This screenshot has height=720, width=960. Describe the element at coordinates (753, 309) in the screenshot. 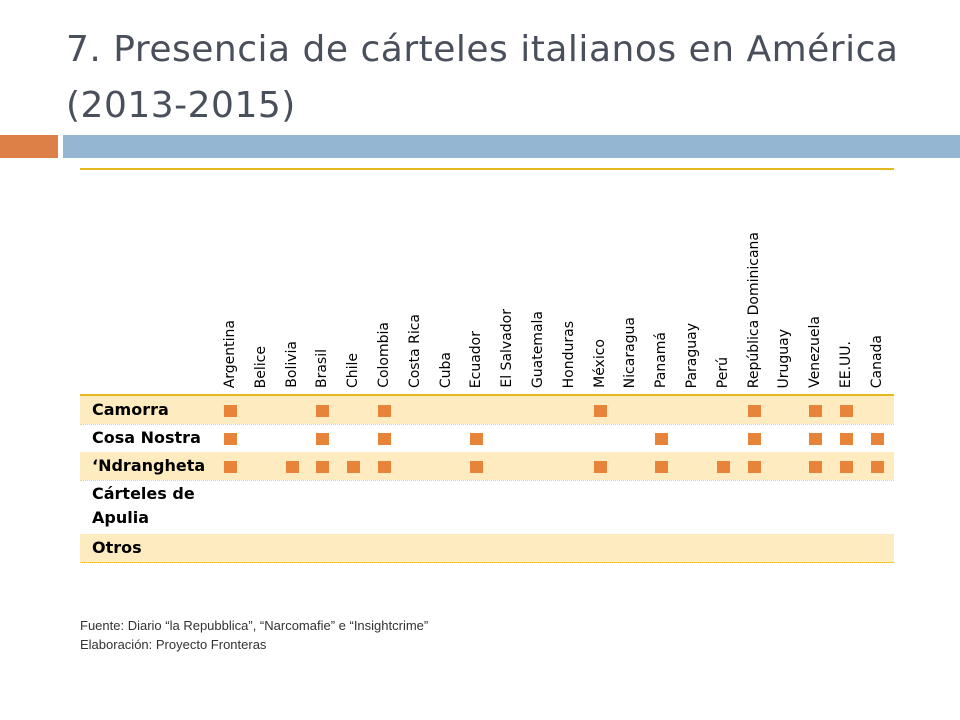

I see `column-header-country: República Dominicana` at that location.